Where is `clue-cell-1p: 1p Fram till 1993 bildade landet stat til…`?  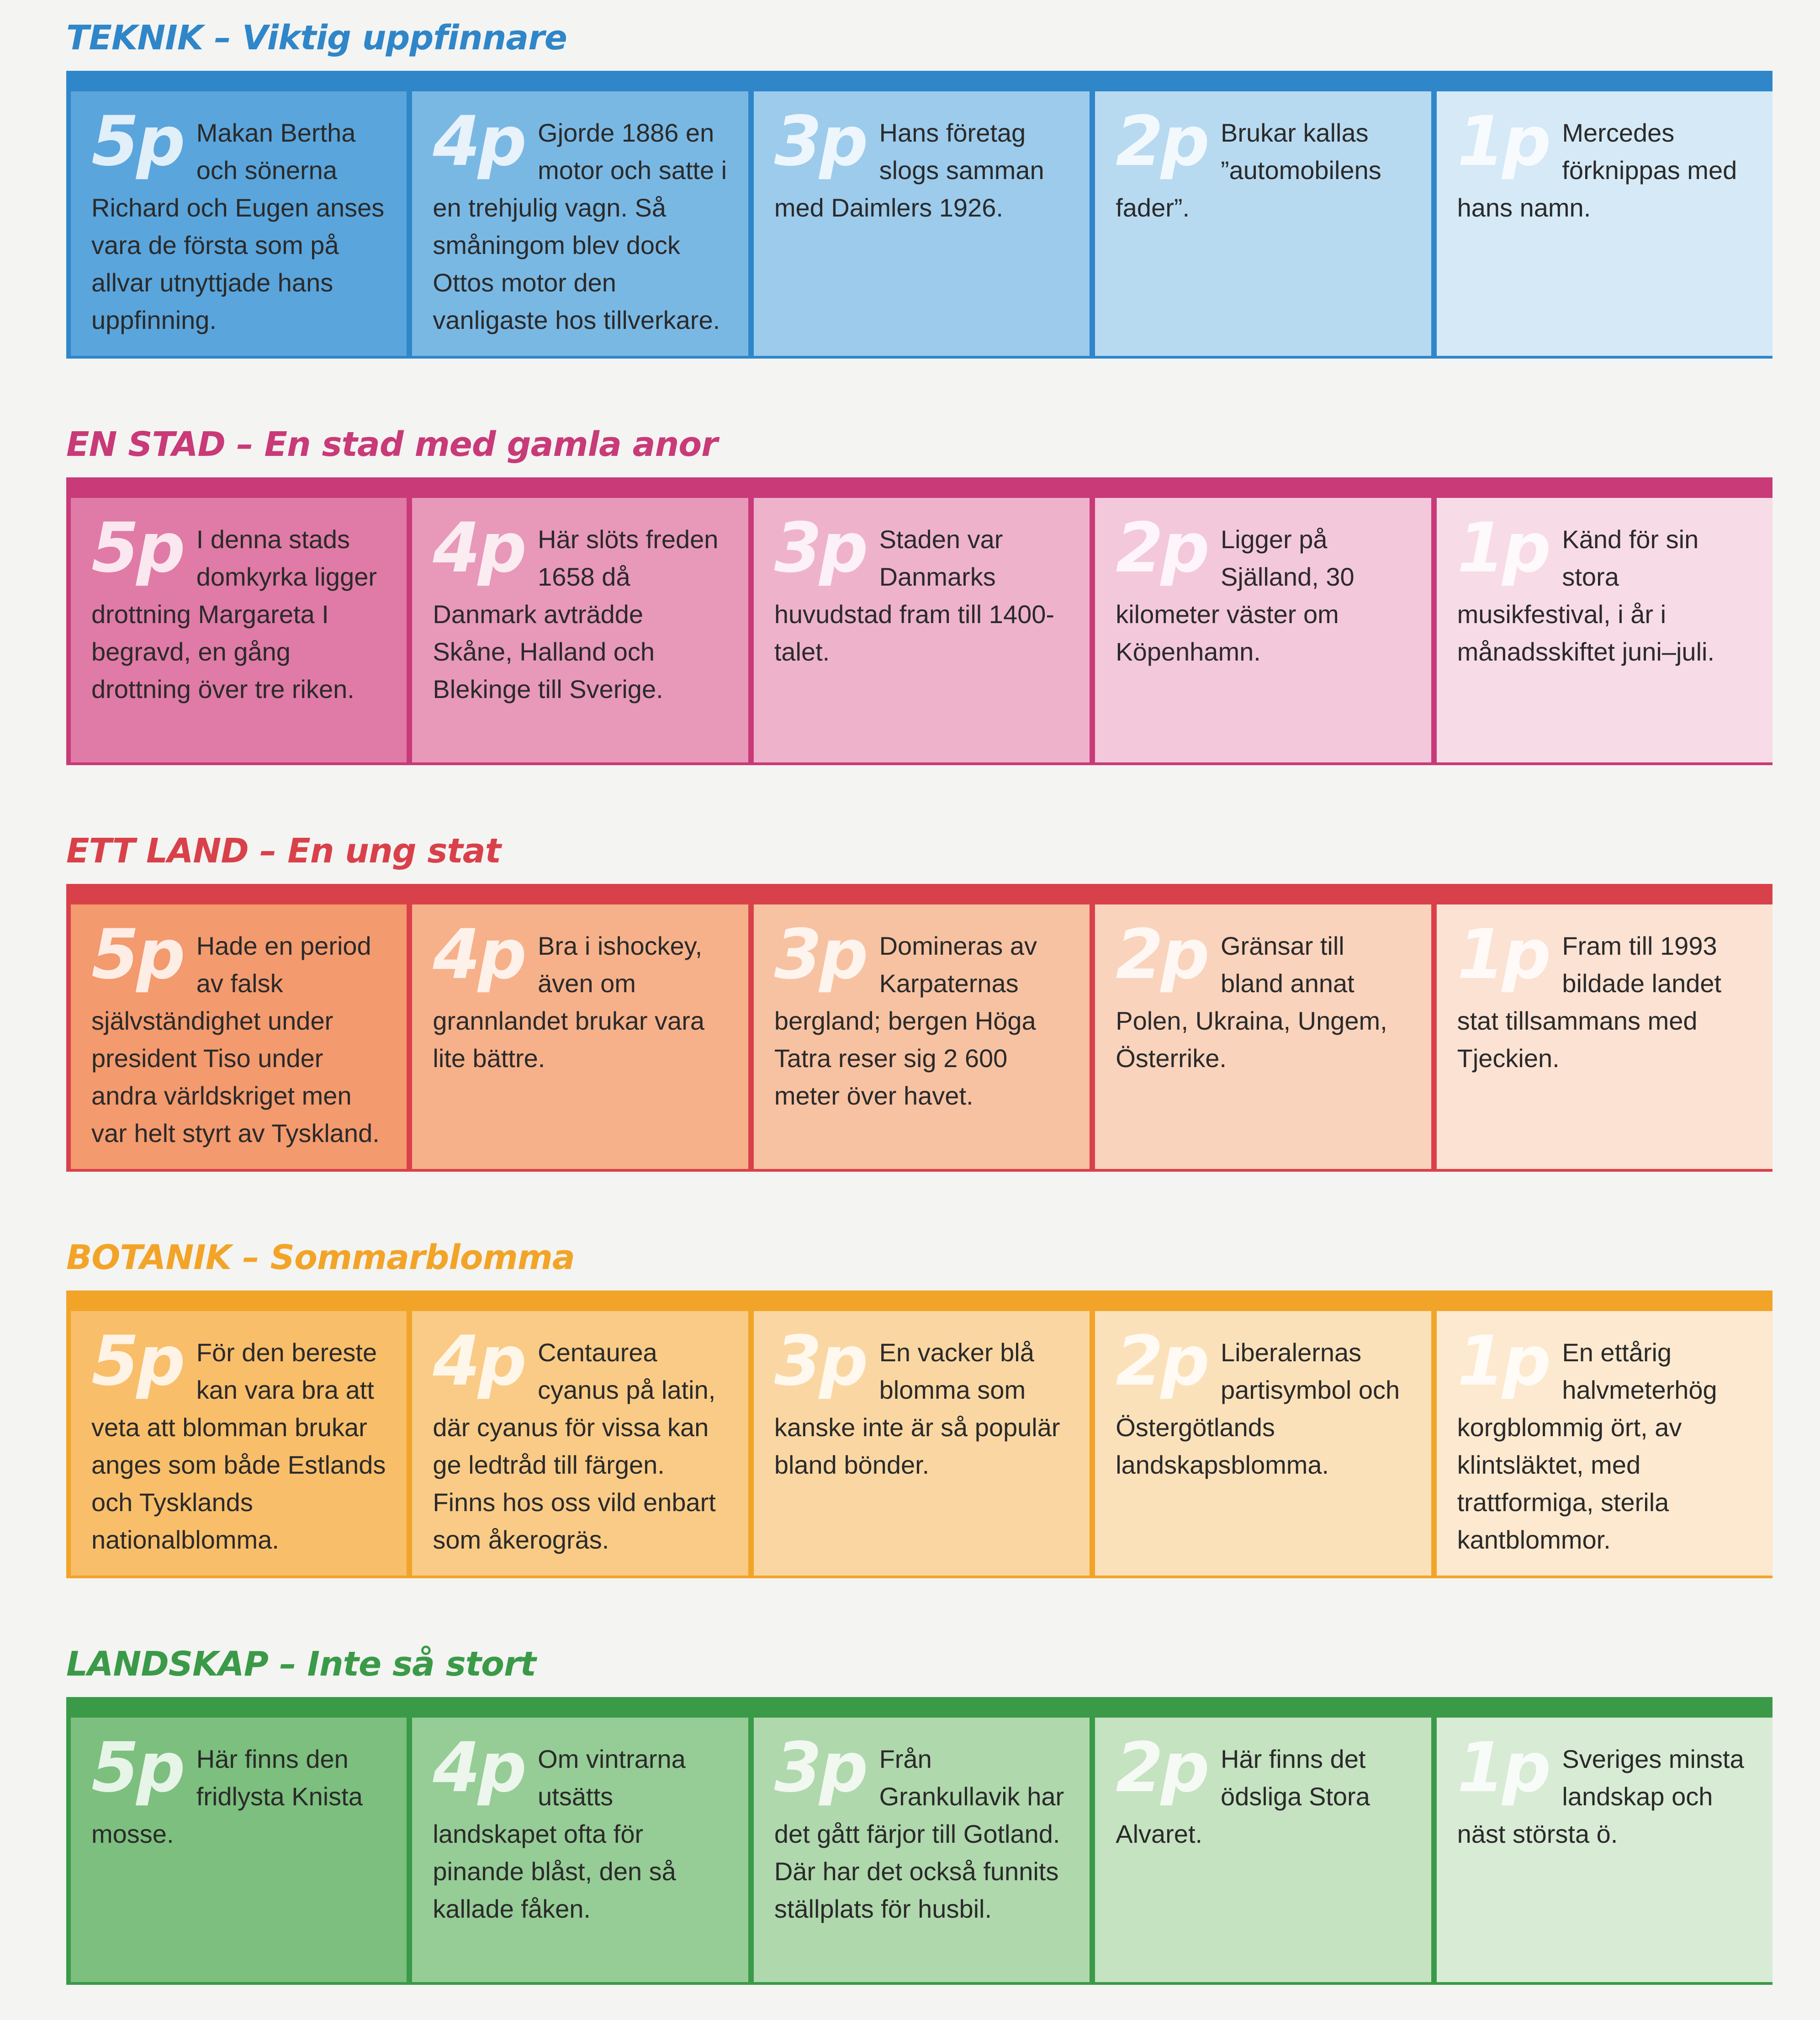 clue-cell-1p: 1p Fram till 1993 bildade landet stat til… is located at coordinates (1605, 1036).